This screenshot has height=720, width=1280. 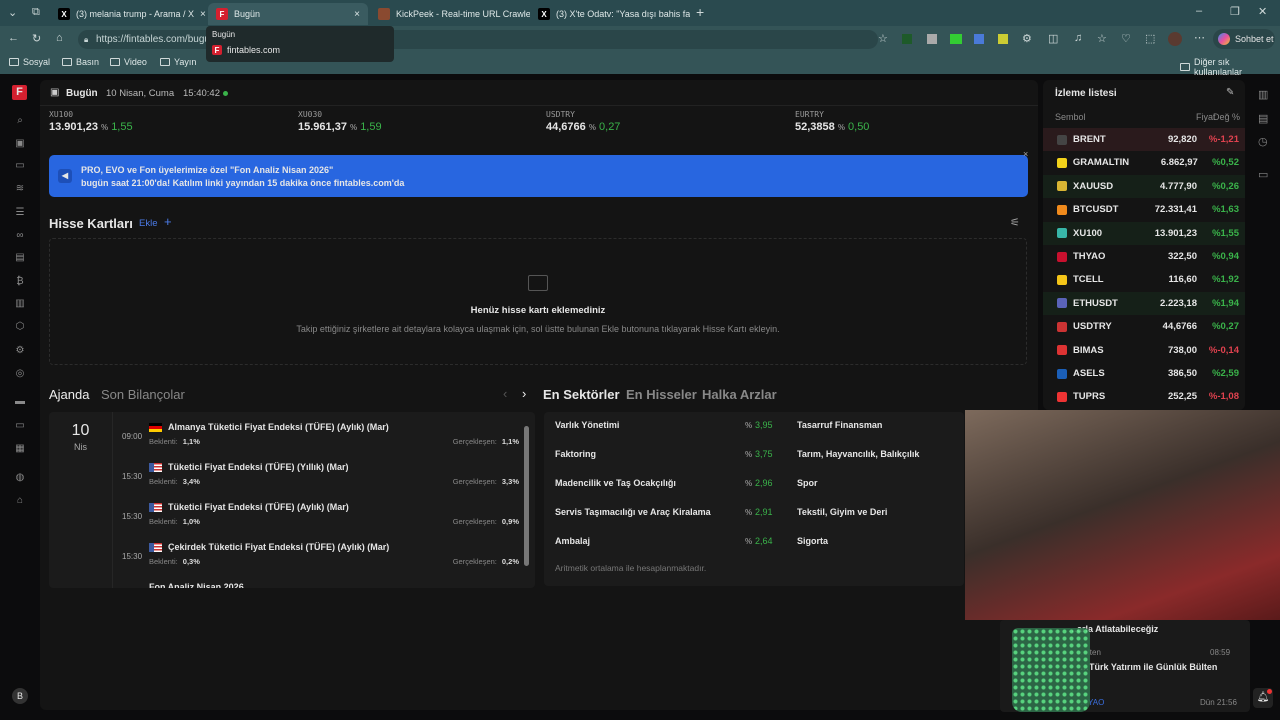 What do you see at coordinates (1199, 38) in the screenshot?
I see `more-icon: ⋯` at bounding box center [1199, 38].